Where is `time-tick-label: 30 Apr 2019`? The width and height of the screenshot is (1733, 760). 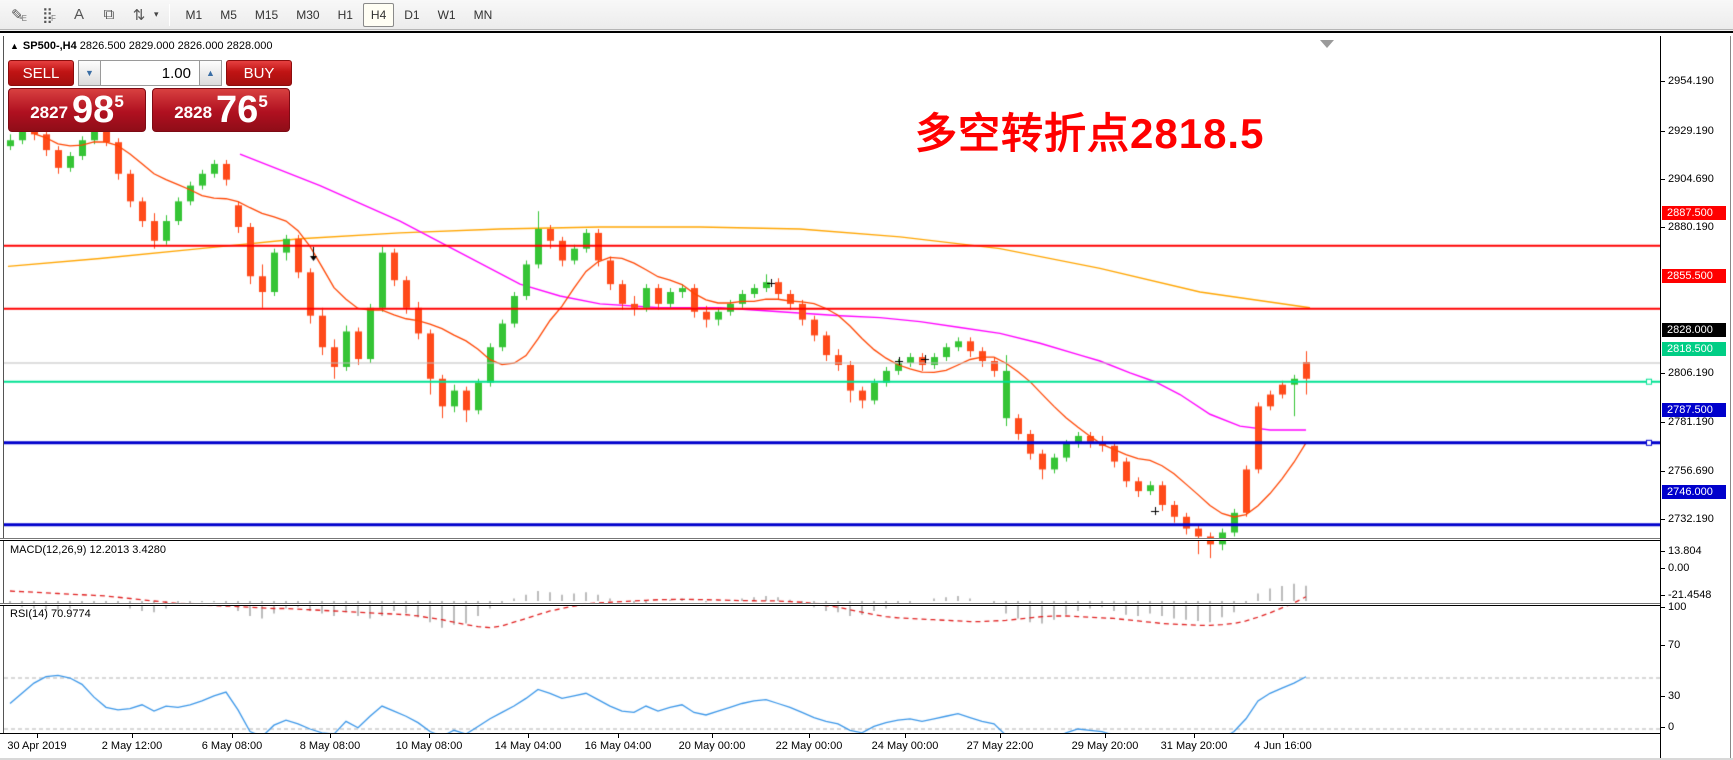 time-tick-label: 30 Apr 2019 is located at coordinates (37, 746).